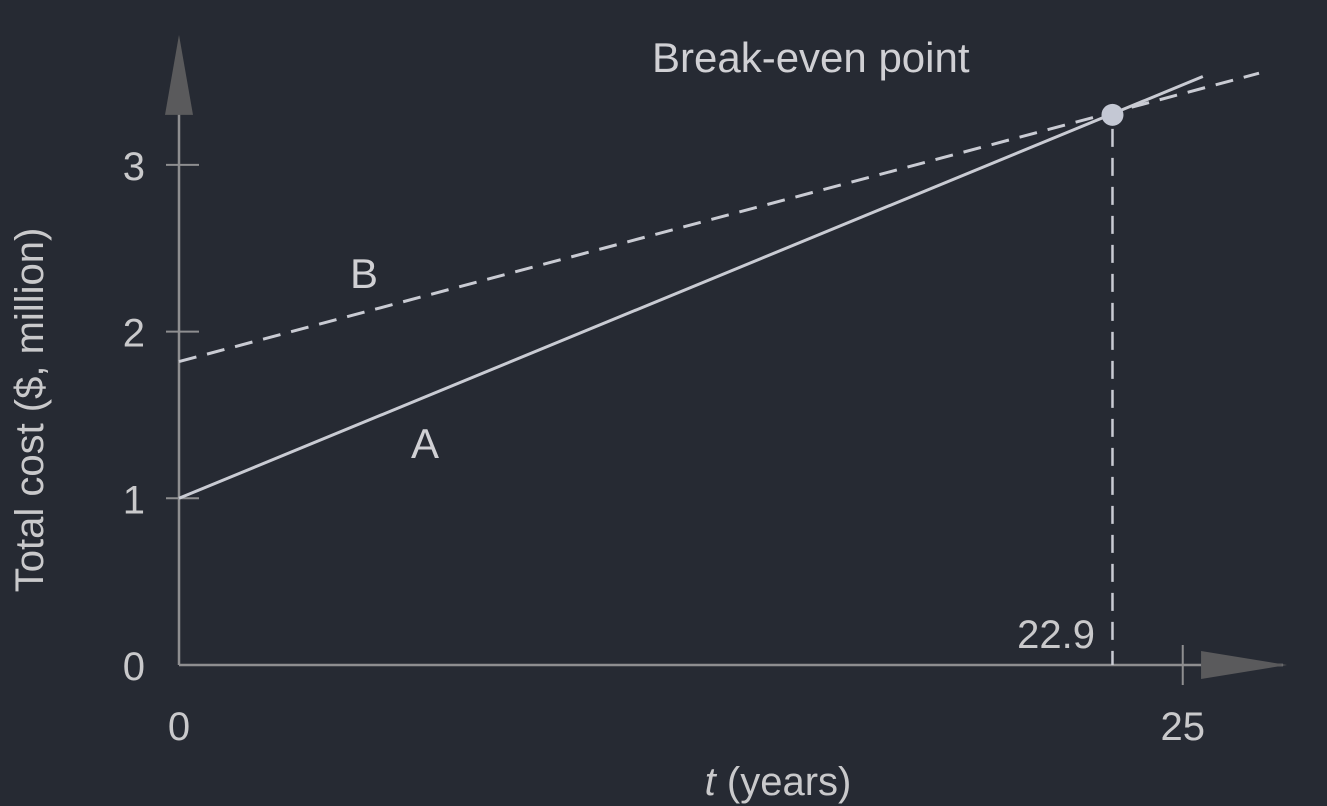  I want to click on break-even-value-label: 22.9, so click(1056, 635).